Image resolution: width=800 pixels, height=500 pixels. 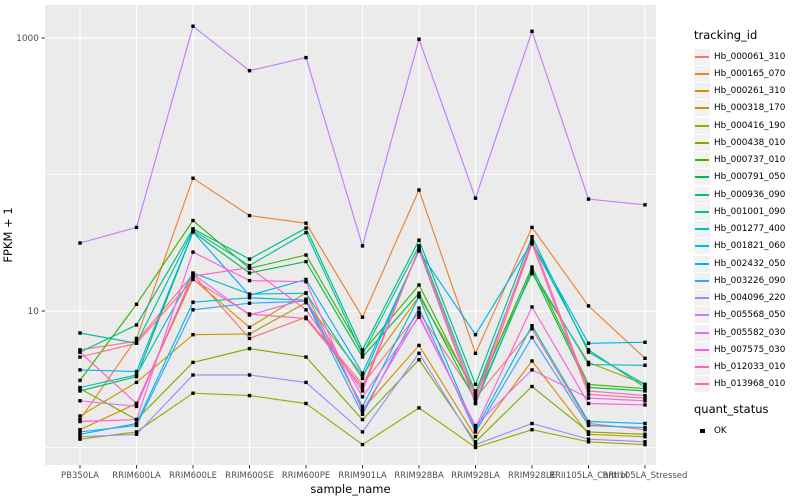 What do you see at coordinates (750, 73) in the screenshot?
I see `legend-label: Hb_000165_070` at bounding box center [750, 73].